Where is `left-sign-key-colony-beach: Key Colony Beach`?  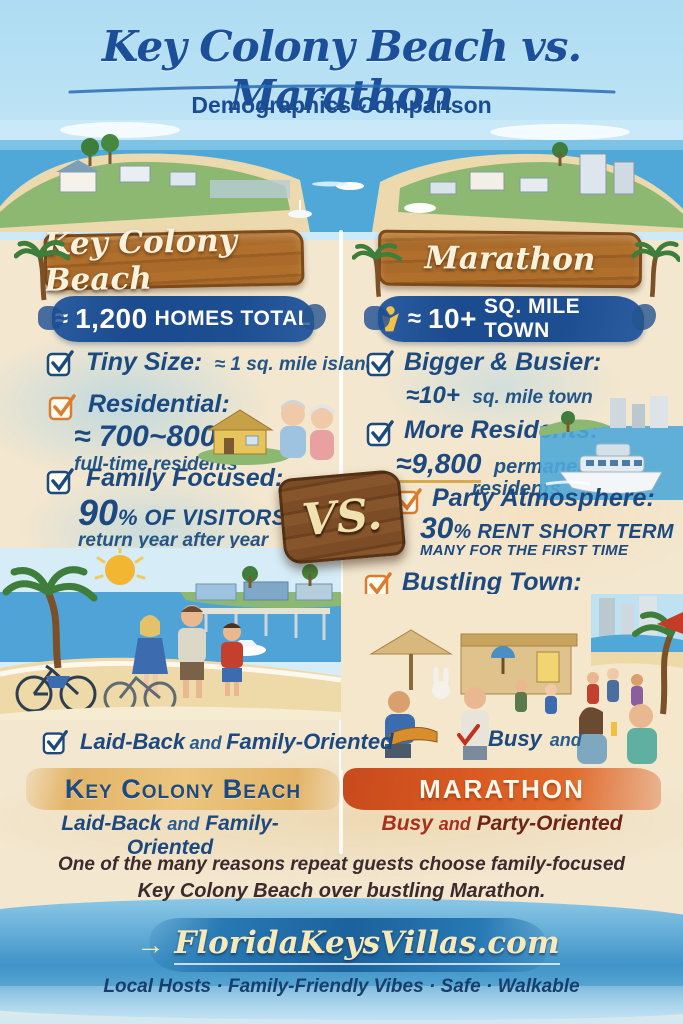 left-sign-key-colony-beach: Key Colony Beach is located at coordinates (174, 261).